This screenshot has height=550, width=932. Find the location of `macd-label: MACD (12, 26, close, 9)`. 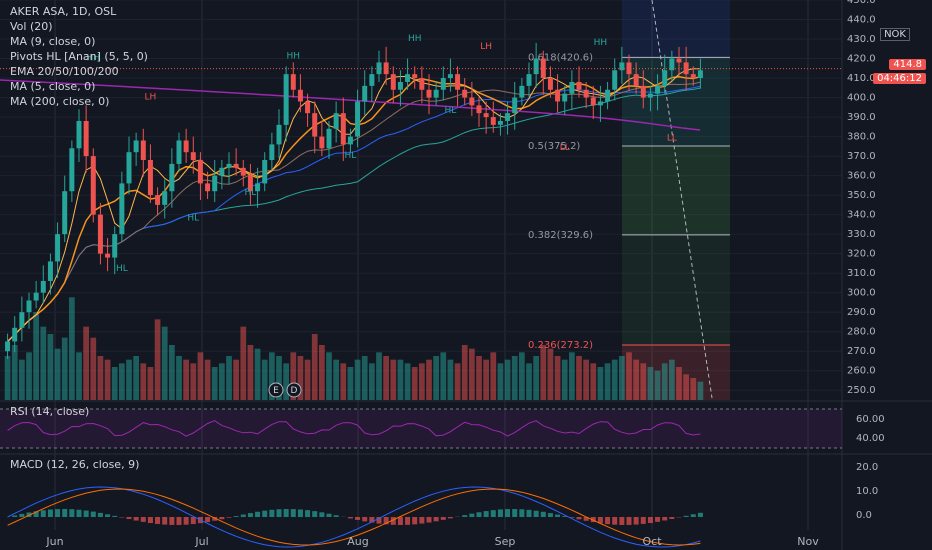

macd-label: MACD (12, 26, close, 9) is located at coordinates (75, 464).